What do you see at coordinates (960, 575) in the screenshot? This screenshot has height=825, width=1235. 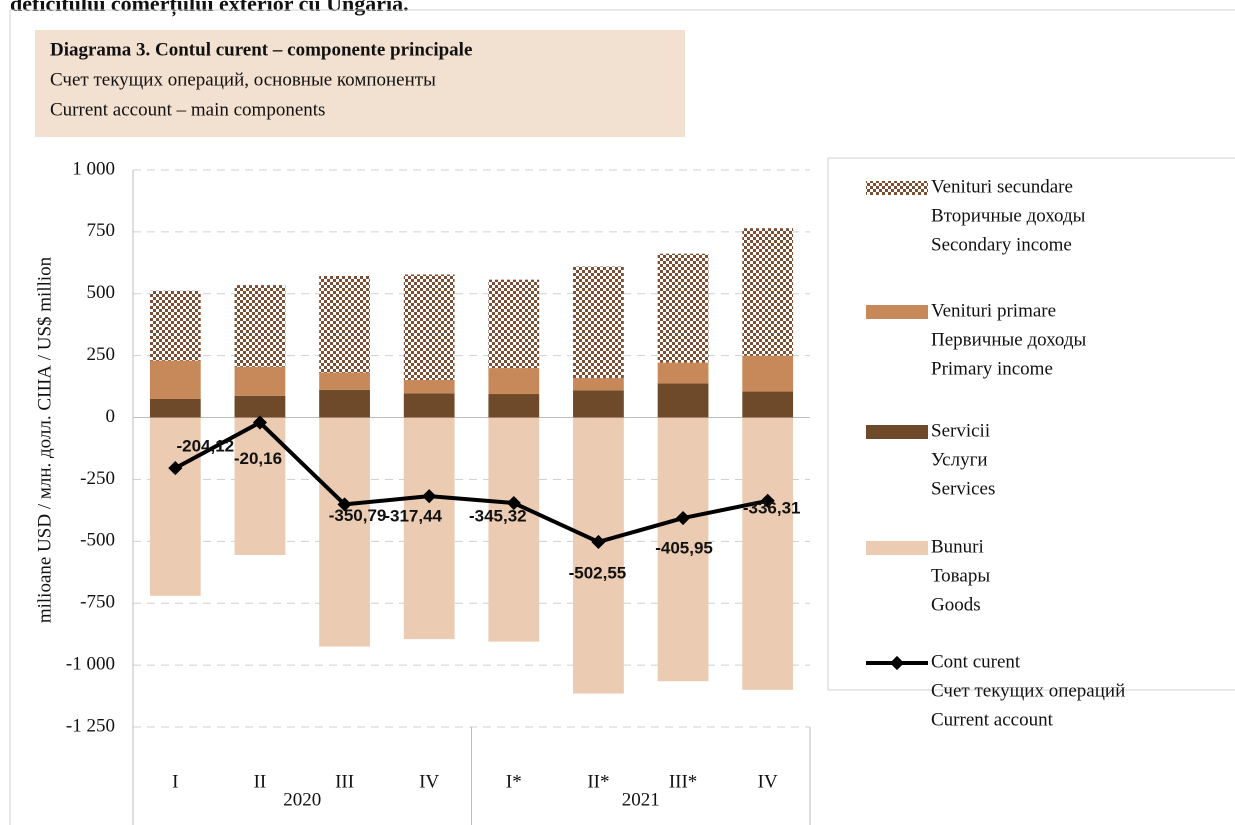 I see `legend-label: Товары` at bounding box center [960, 575].